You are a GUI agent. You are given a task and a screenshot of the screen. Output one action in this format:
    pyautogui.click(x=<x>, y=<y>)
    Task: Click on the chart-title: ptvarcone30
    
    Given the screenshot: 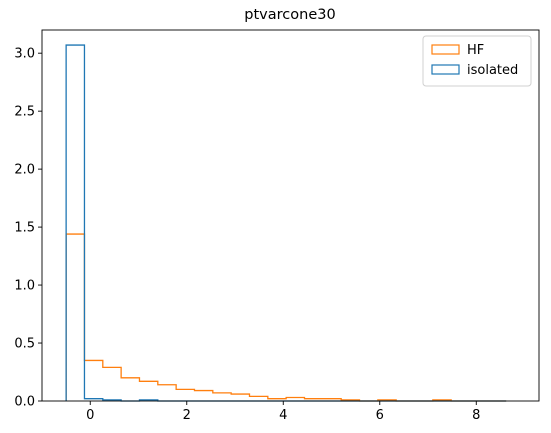 What is the action you would take?
    pyautogui.click(x=289, y=15)
    